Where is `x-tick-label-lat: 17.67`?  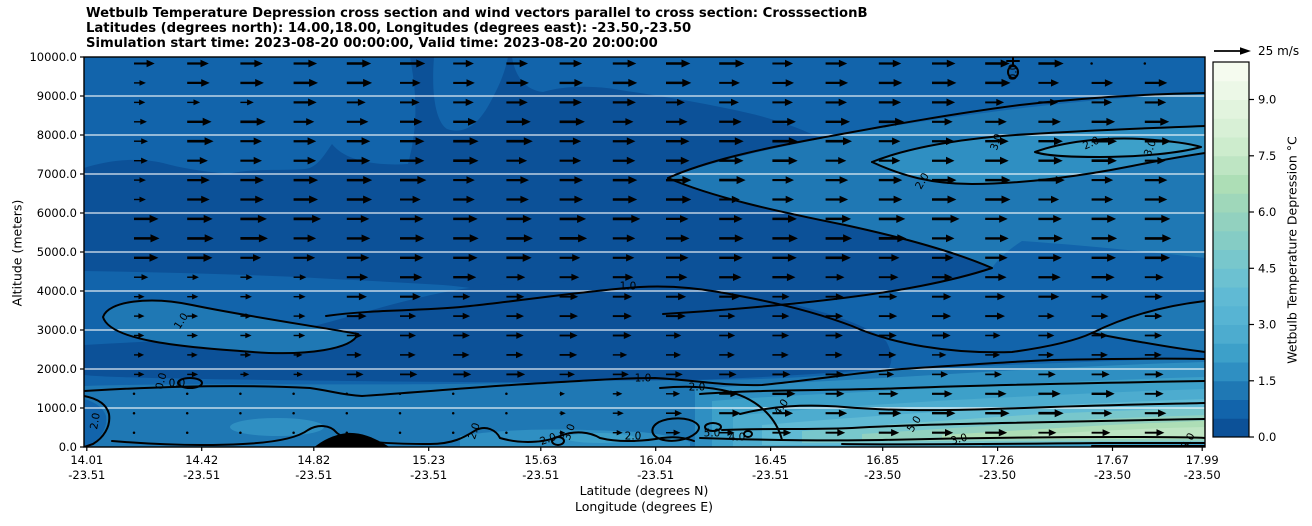 x-tick-label-lat: 17.67 is located at coordinates (1112, 460).